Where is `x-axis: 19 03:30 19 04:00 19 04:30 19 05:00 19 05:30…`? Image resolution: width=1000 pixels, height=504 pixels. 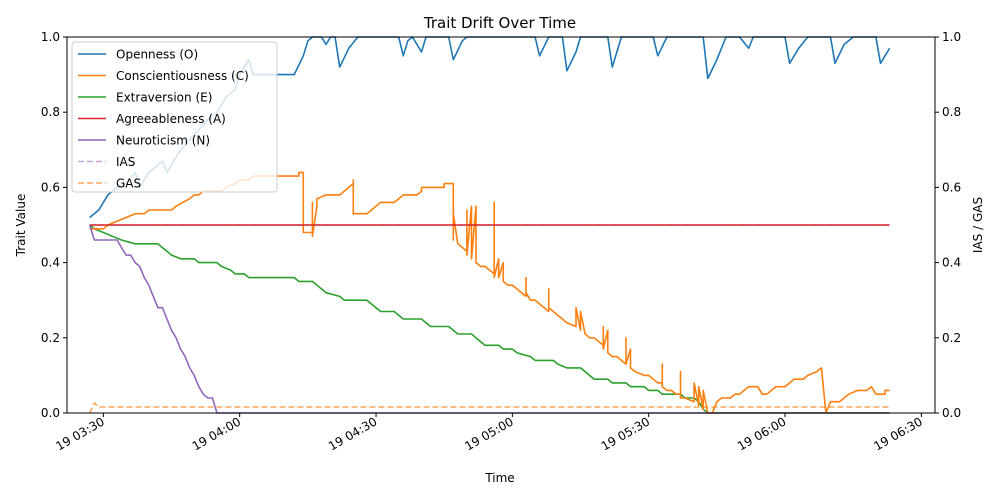
x-axis: 19 03:30 19 04:00 19 04:30 19 05:00 19 05:30… is located at coordinates (489, 433).